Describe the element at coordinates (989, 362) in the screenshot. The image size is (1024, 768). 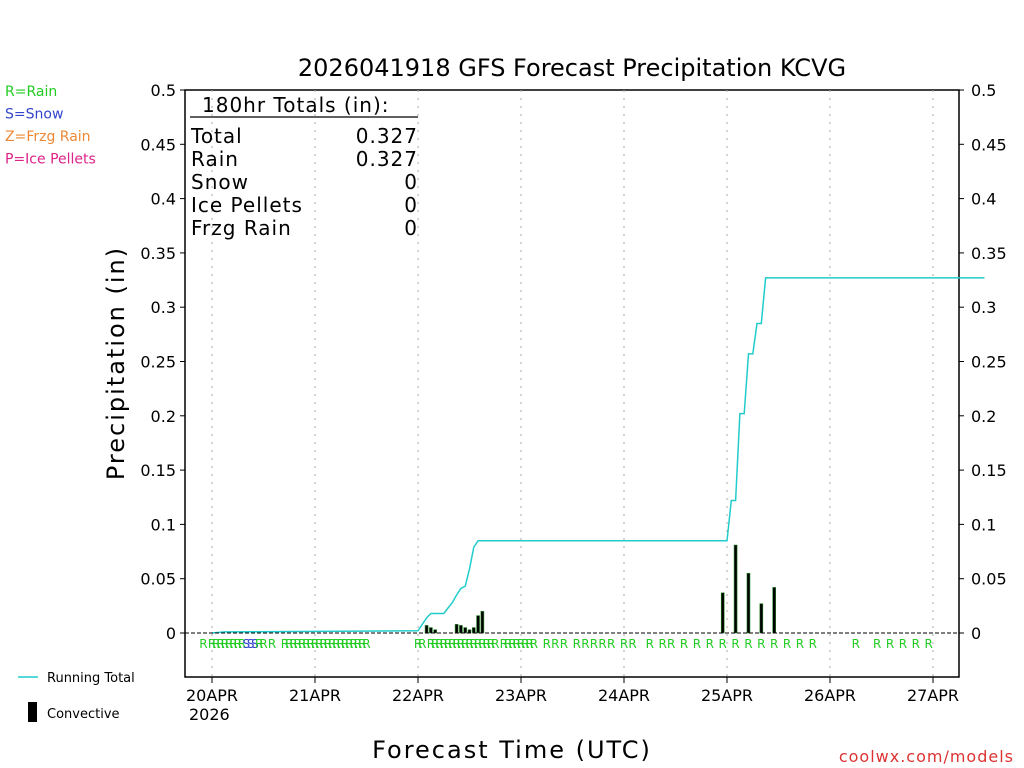
I see `y-tick-label-right: 0.25` at that location.